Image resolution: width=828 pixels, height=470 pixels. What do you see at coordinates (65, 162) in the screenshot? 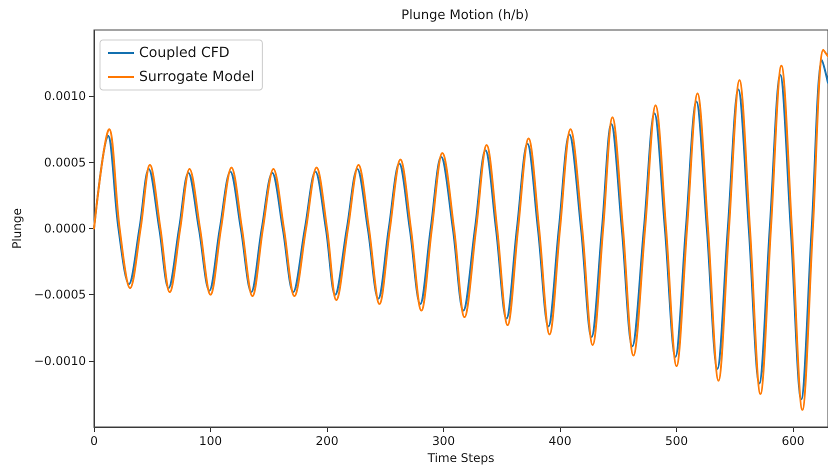
I see `y-tick-label: 0.0005` at bounding box center [65, 162].